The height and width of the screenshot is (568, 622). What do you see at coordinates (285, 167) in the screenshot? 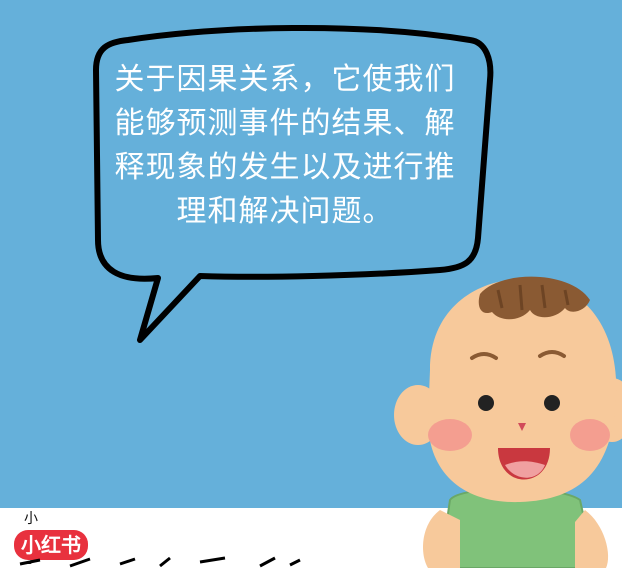
I see `bubble-line-3: 释现象的发生以及进行推` at bounding box center [285, 167].